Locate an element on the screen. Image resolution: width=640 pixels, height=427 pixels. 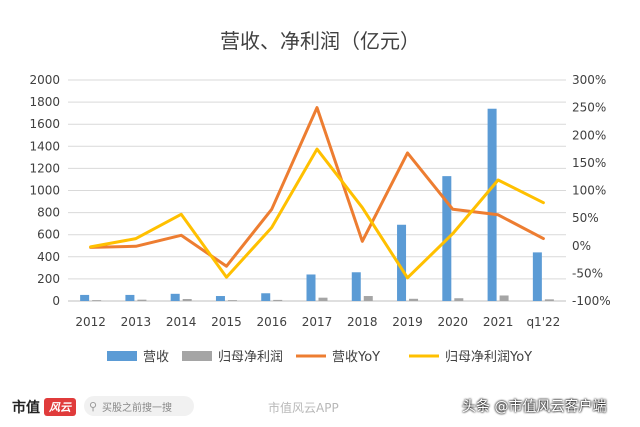
brand-logo: 市值 风云 is located at coordinates (44, 407).